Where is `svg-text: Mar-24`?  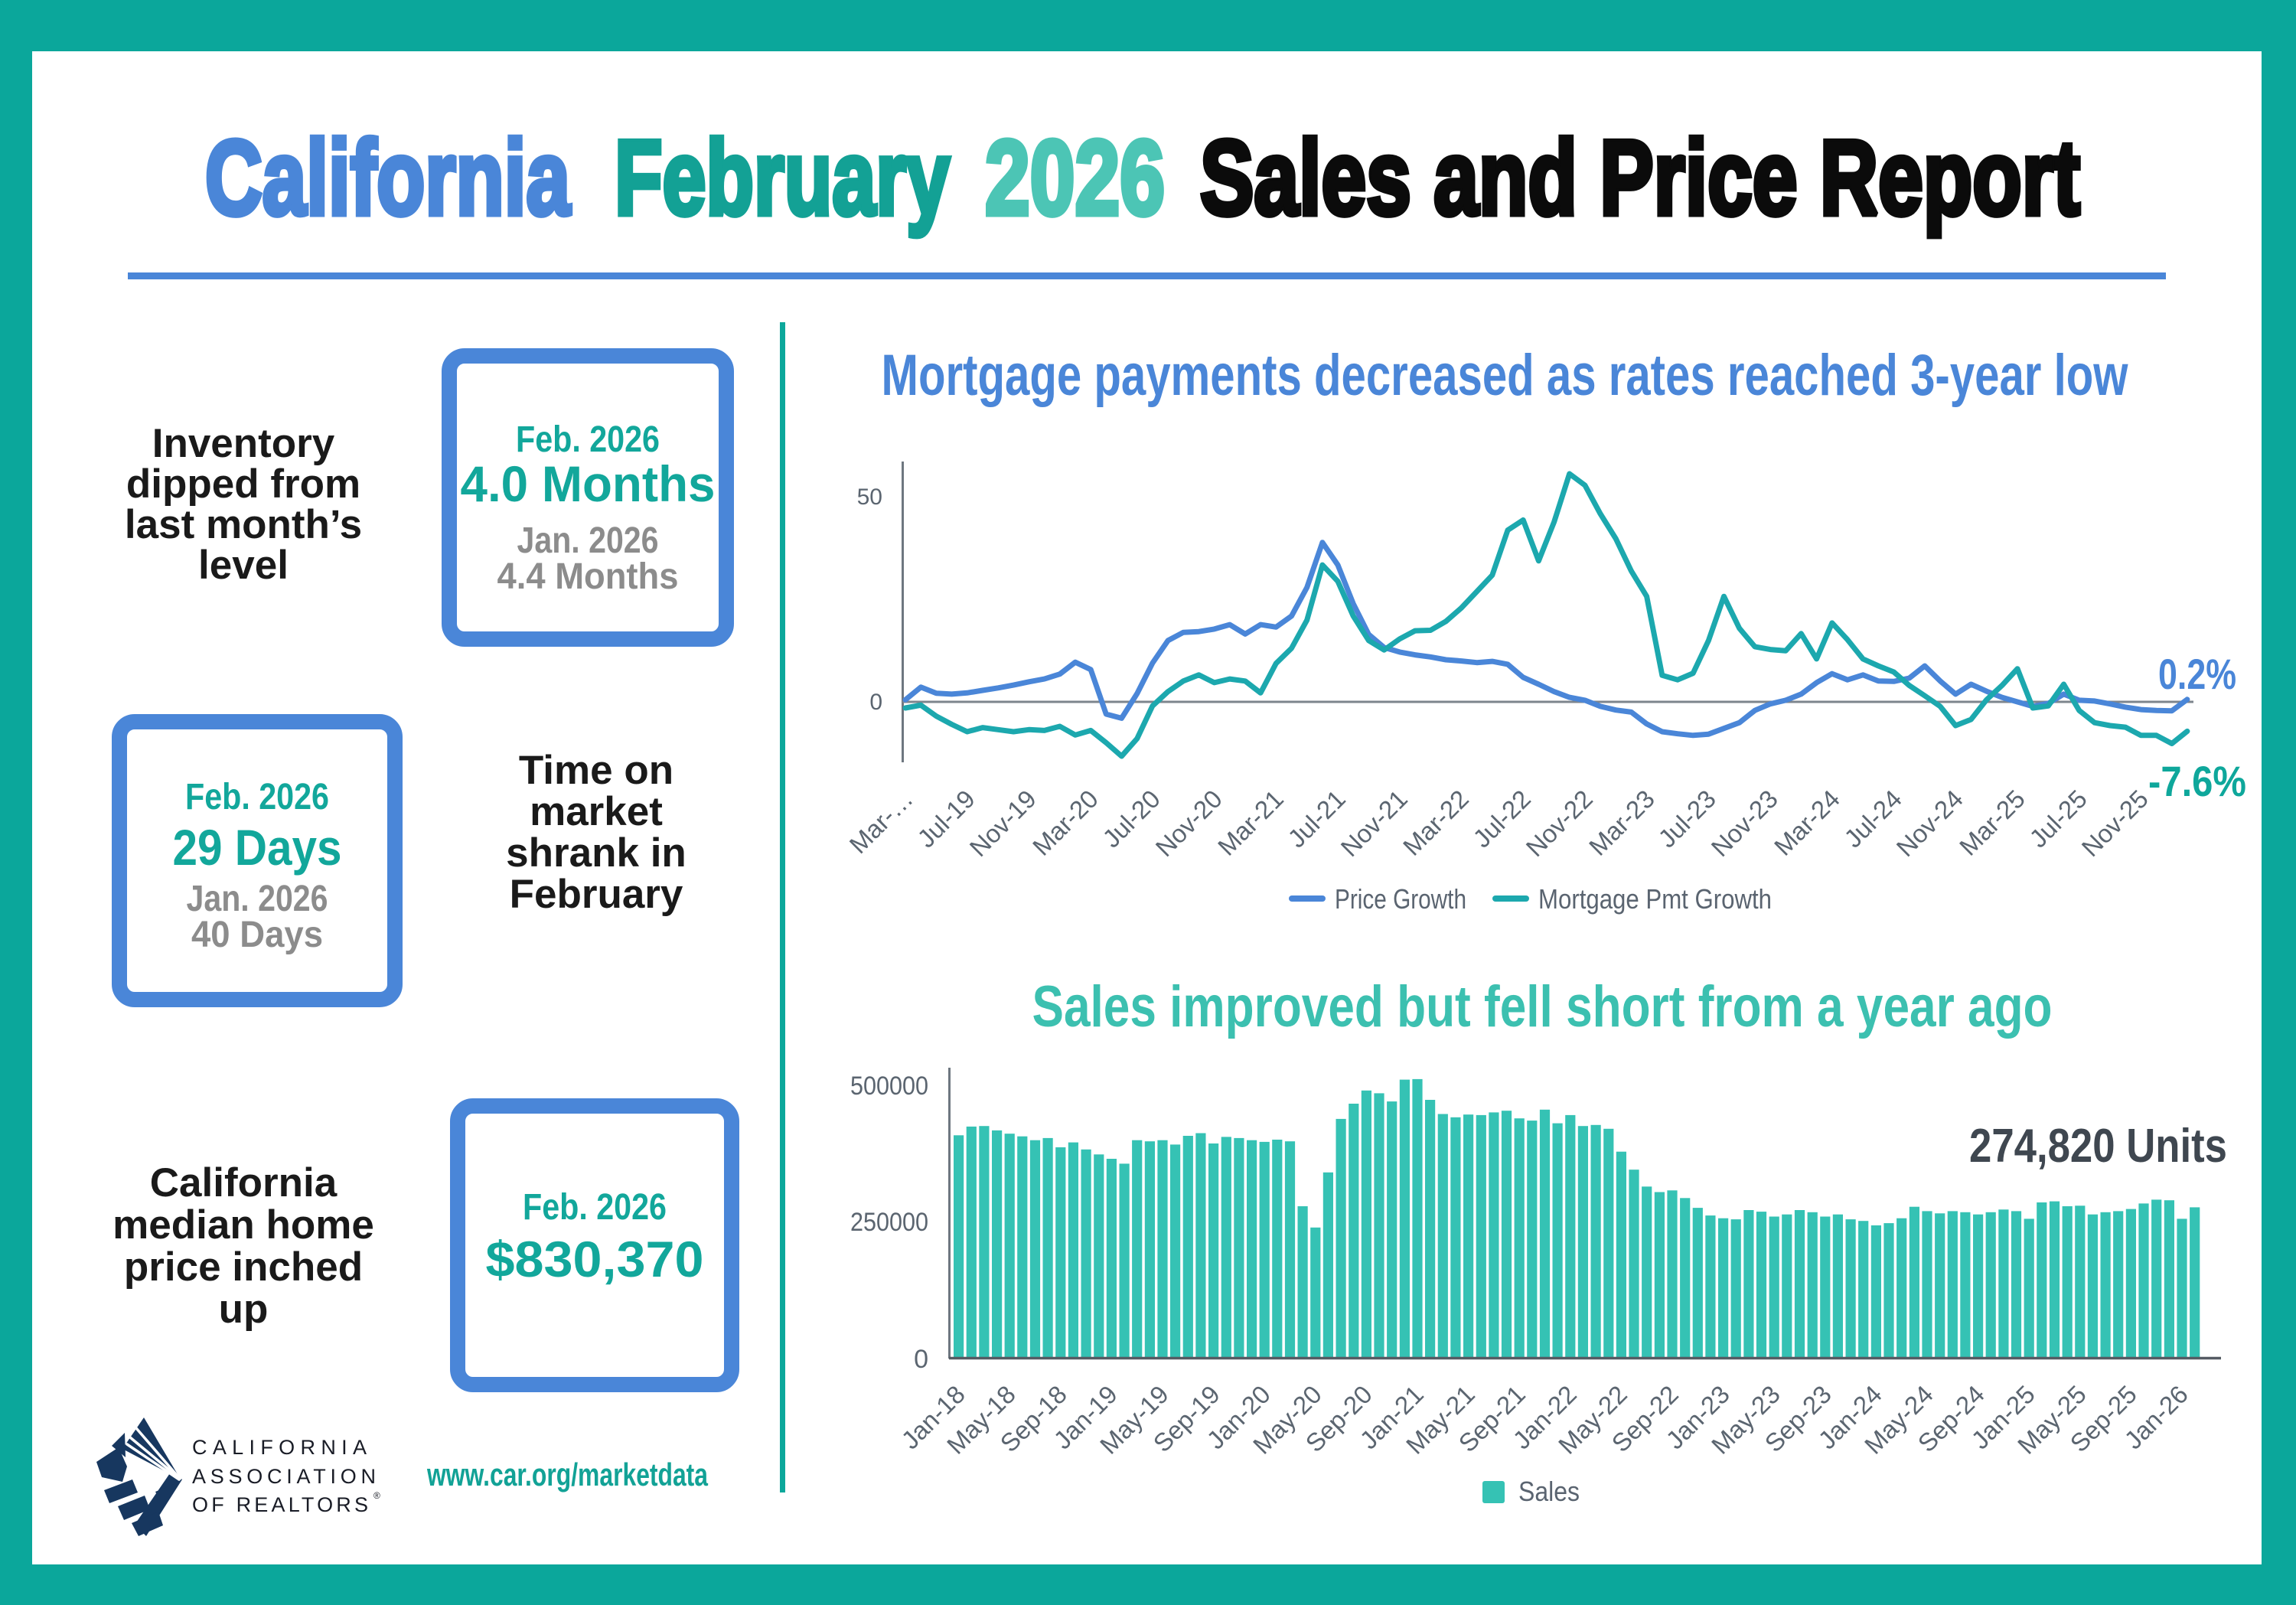 svg-text: Mar-24 is located at coordinates (1807, 823).